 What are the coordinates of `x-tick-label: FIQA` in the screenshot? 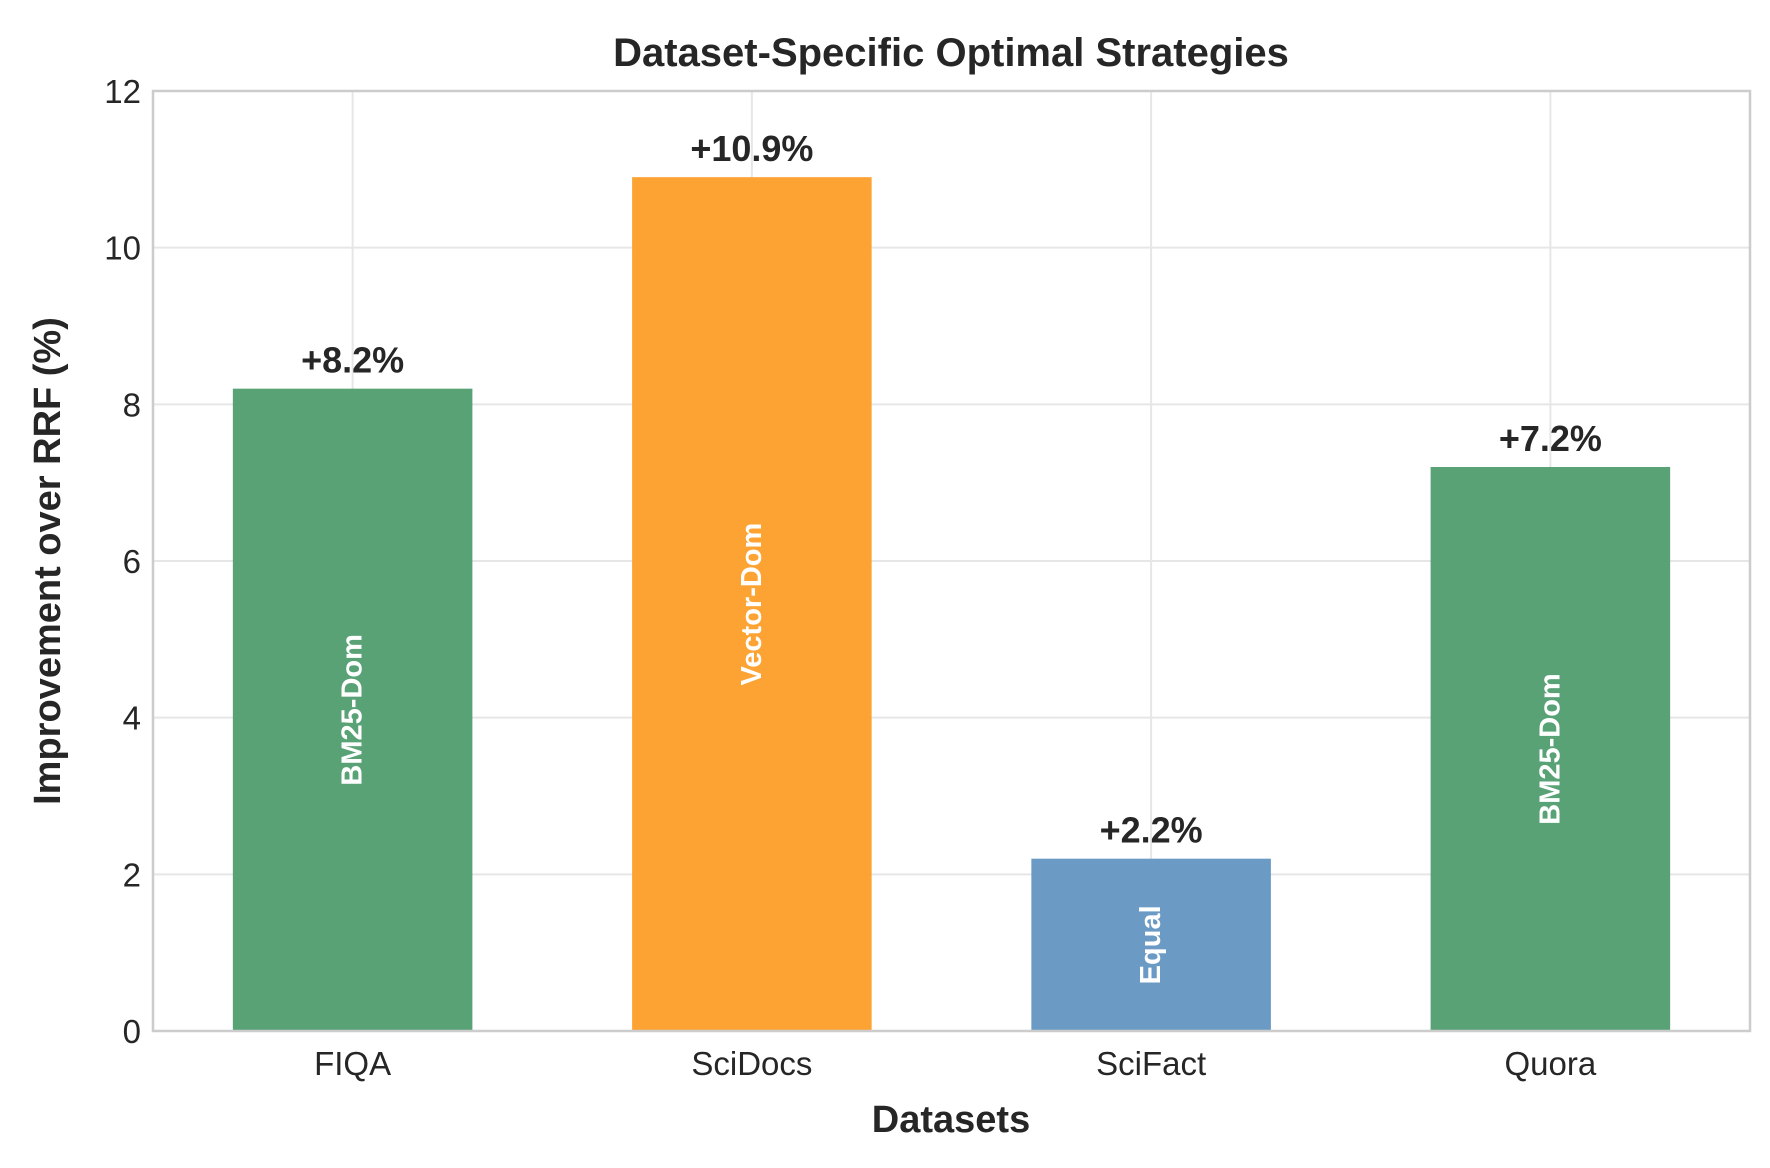 It's located at (352, 1063).